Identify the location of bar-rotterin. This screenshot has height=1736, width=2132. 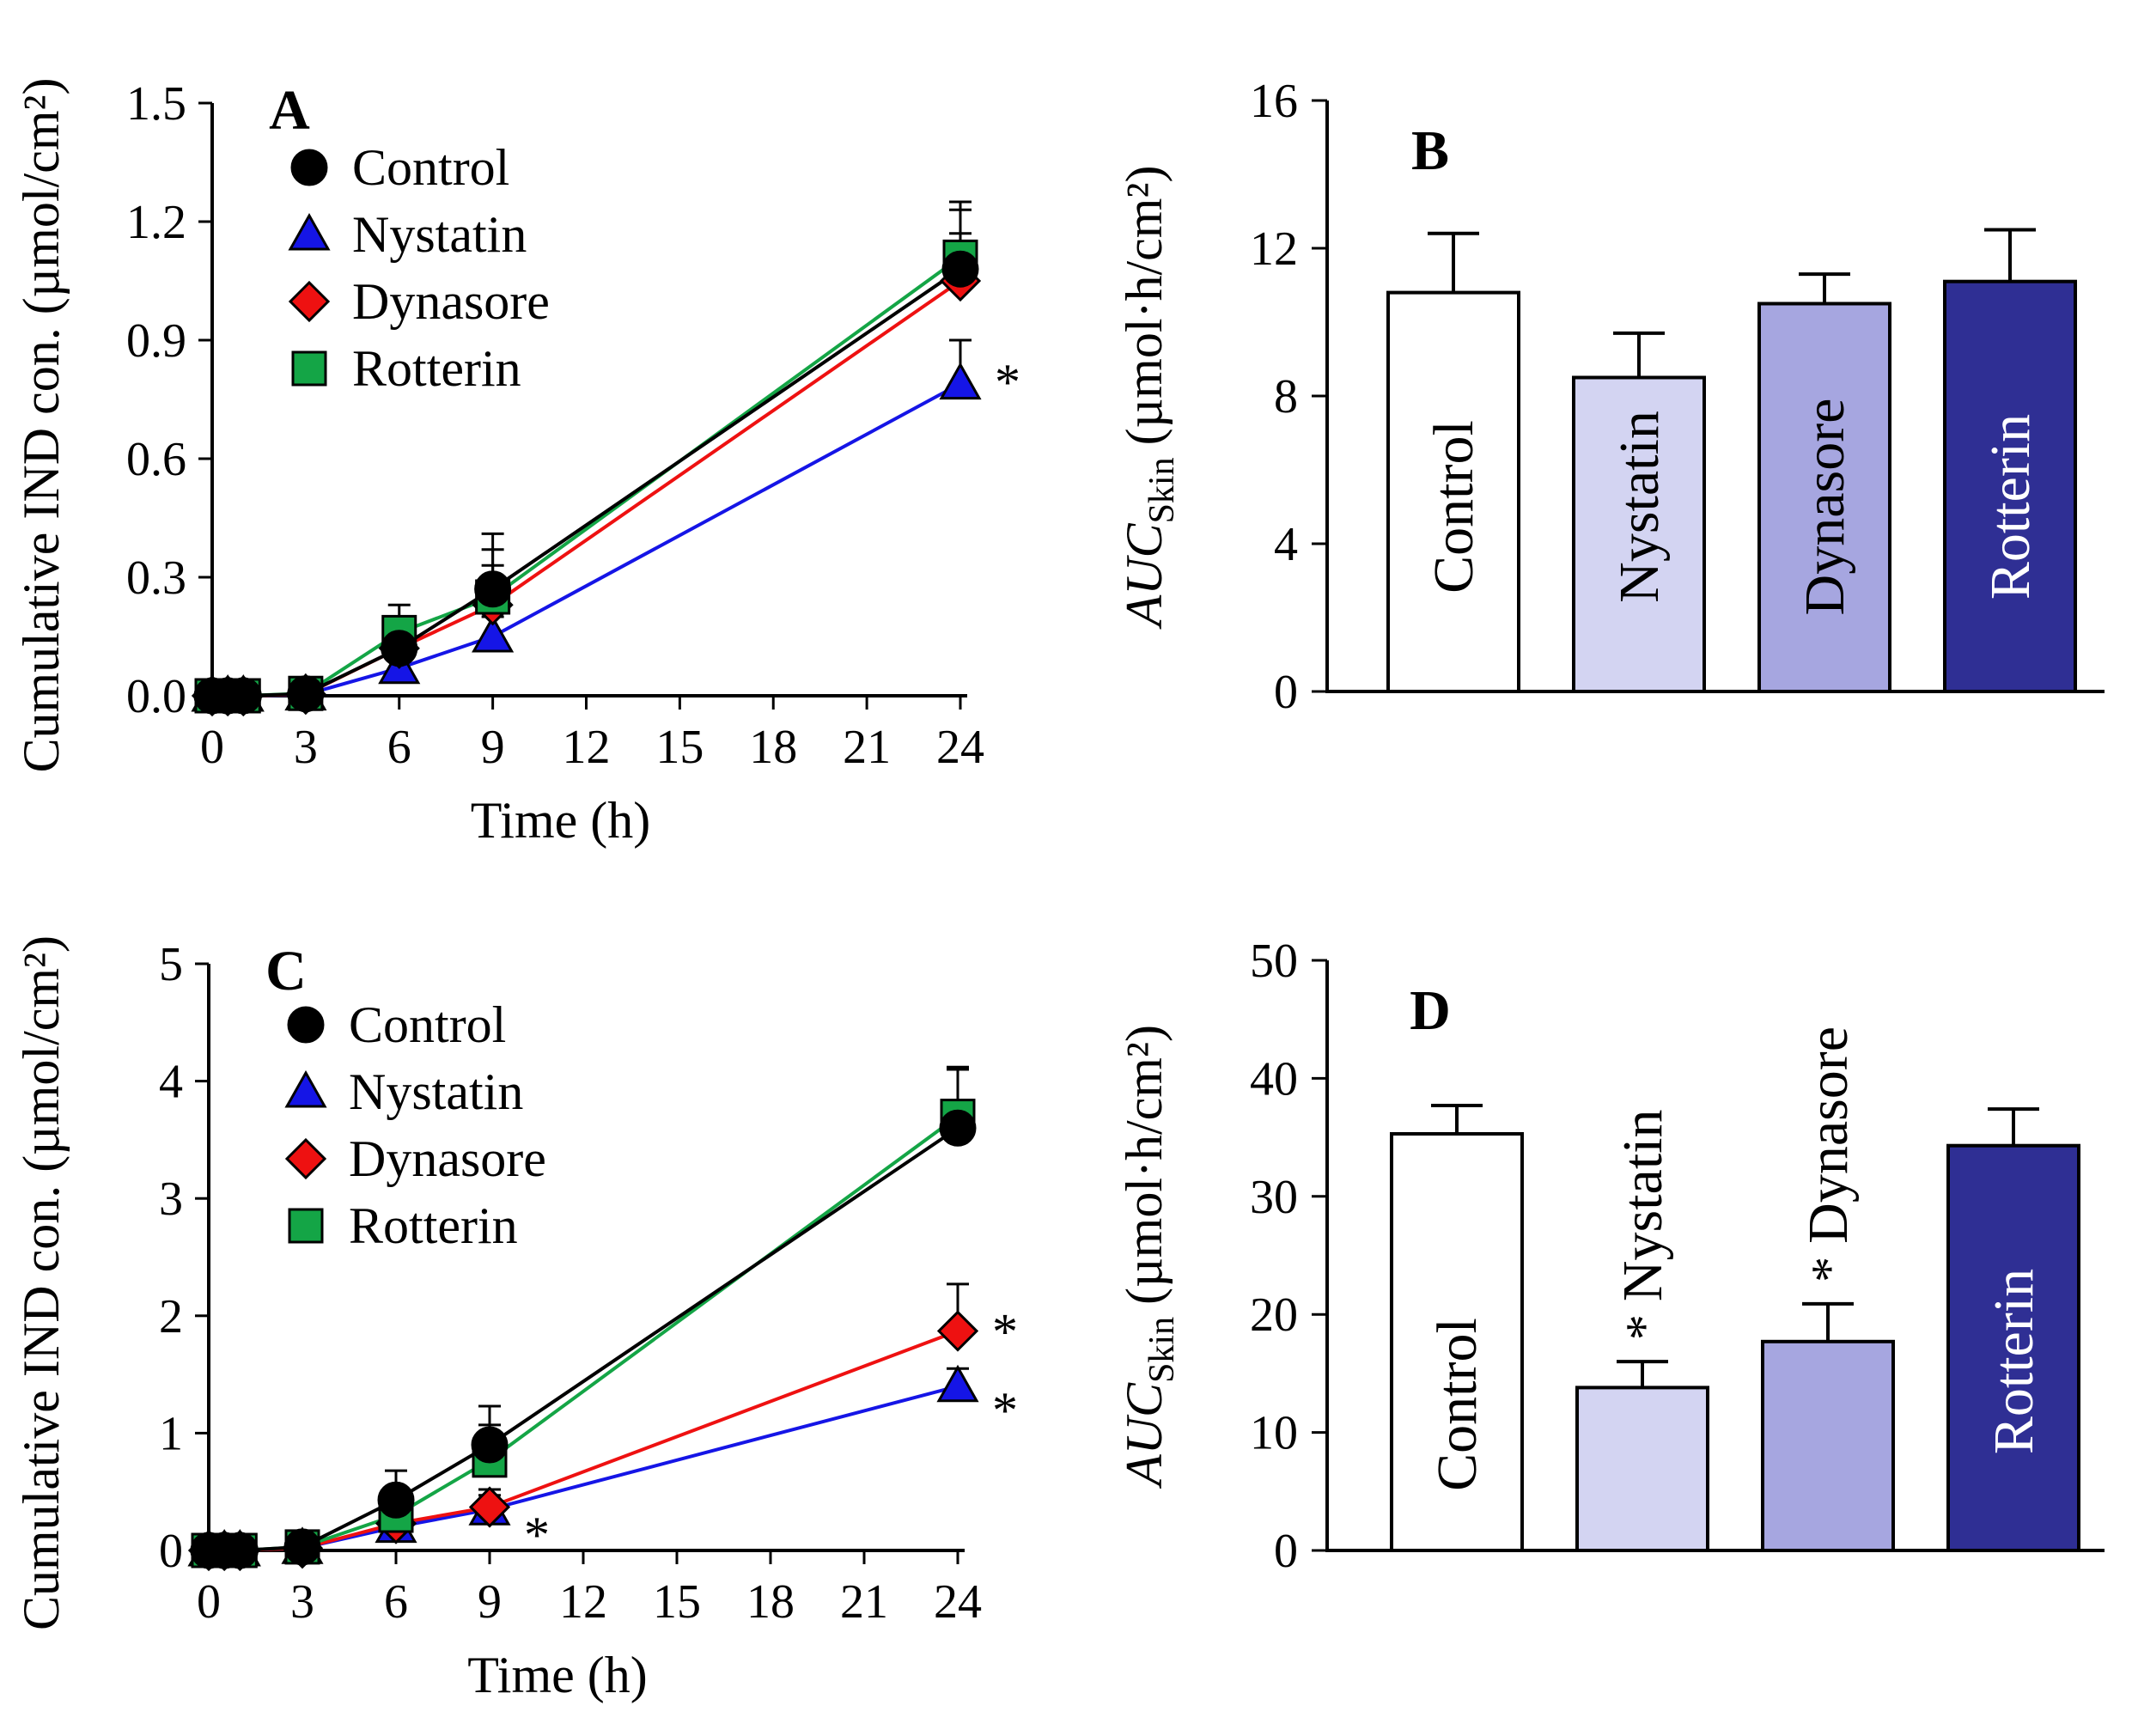
(2010, 486).